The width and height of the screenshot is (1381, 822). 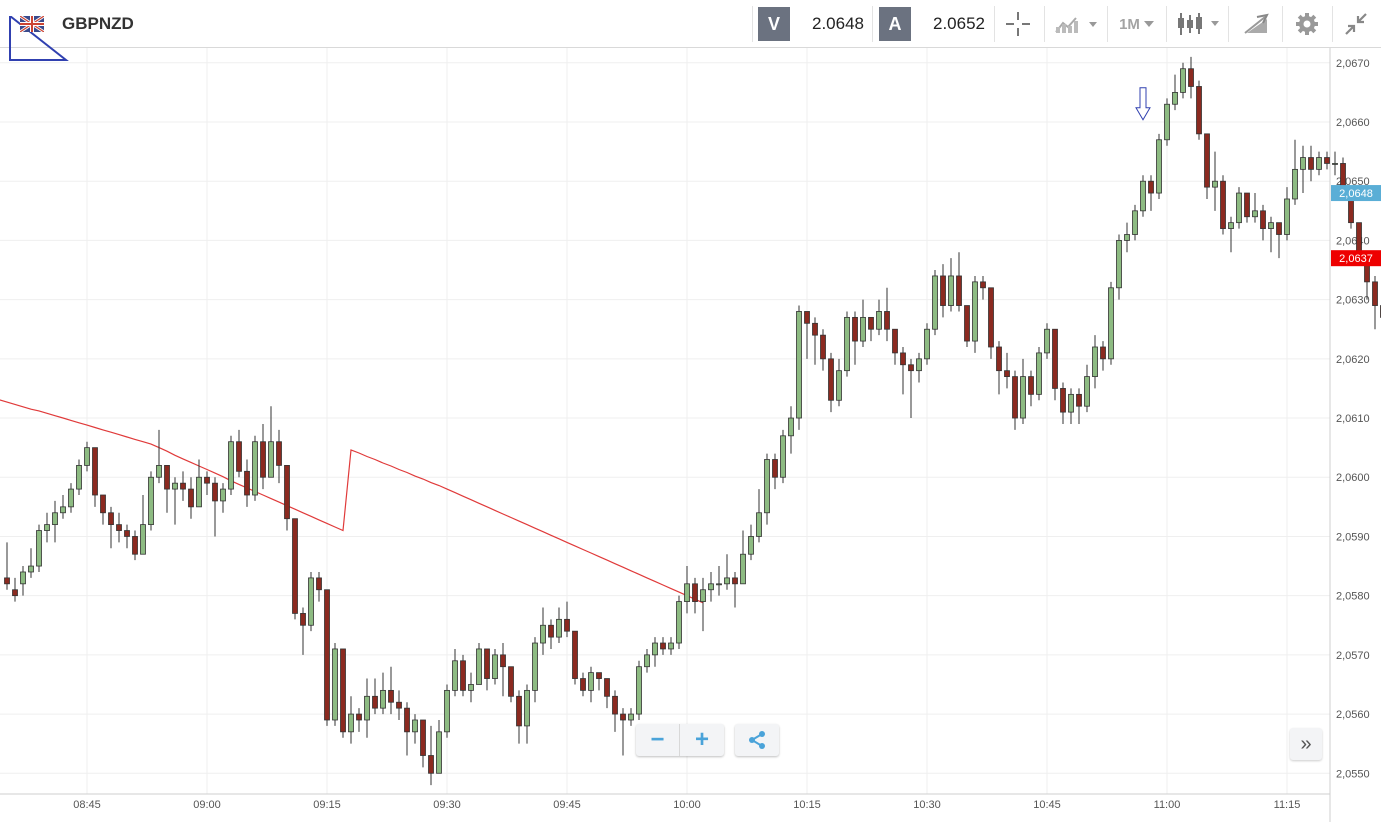 I want to click on collapse-button, so click(x=1356, y=24).